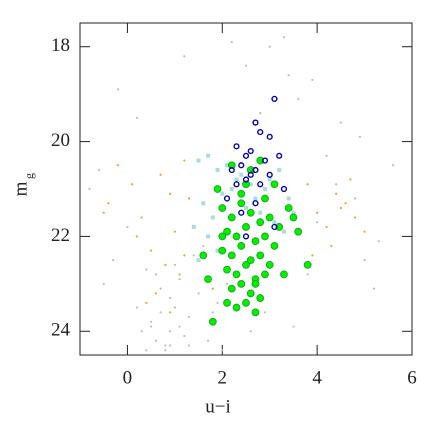  I want to click on y-tick-label: 20, so click(60, 140).